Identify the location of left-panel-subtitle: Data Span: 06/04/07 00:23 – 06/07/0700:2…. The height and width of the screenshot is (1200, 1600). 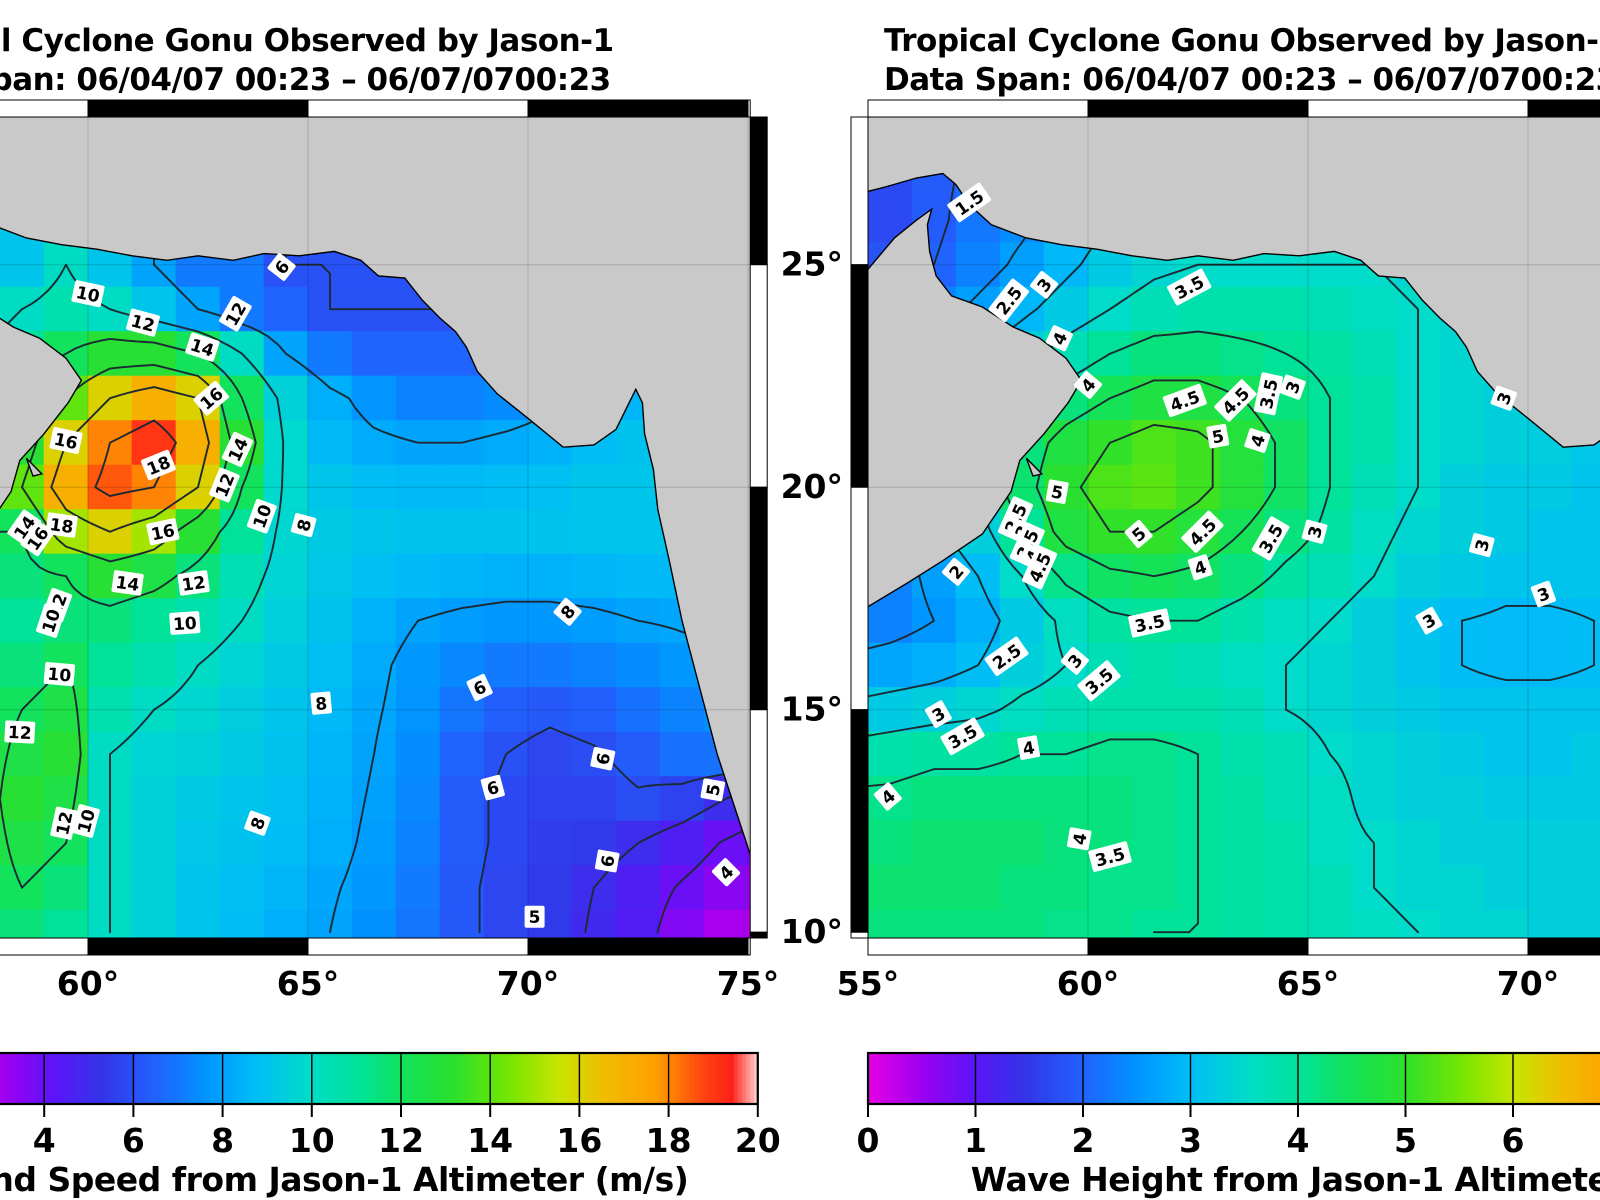
(305, 80).